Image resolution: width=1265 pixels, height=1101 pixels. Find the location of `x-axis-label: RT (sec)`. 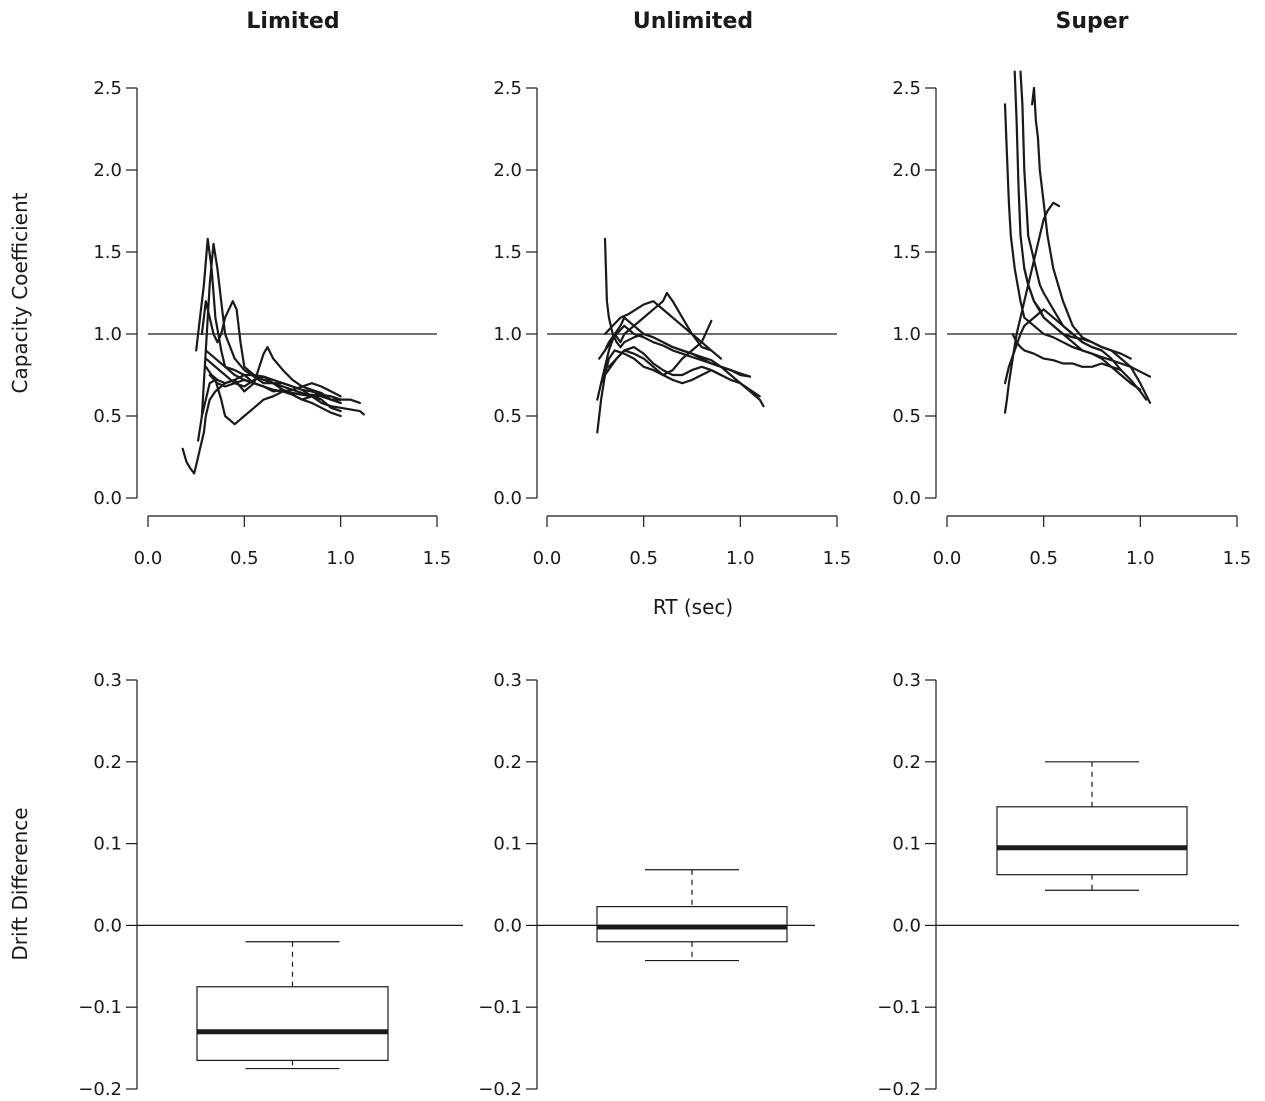

x-axis-label: RT (sec) is located at coordinates (693, 607).